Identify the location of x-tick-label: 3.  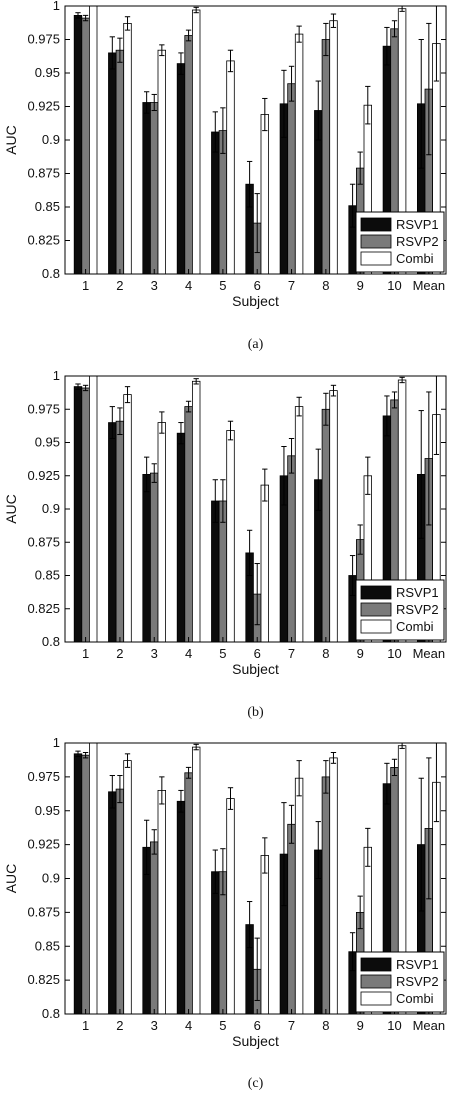
(154, 1025).